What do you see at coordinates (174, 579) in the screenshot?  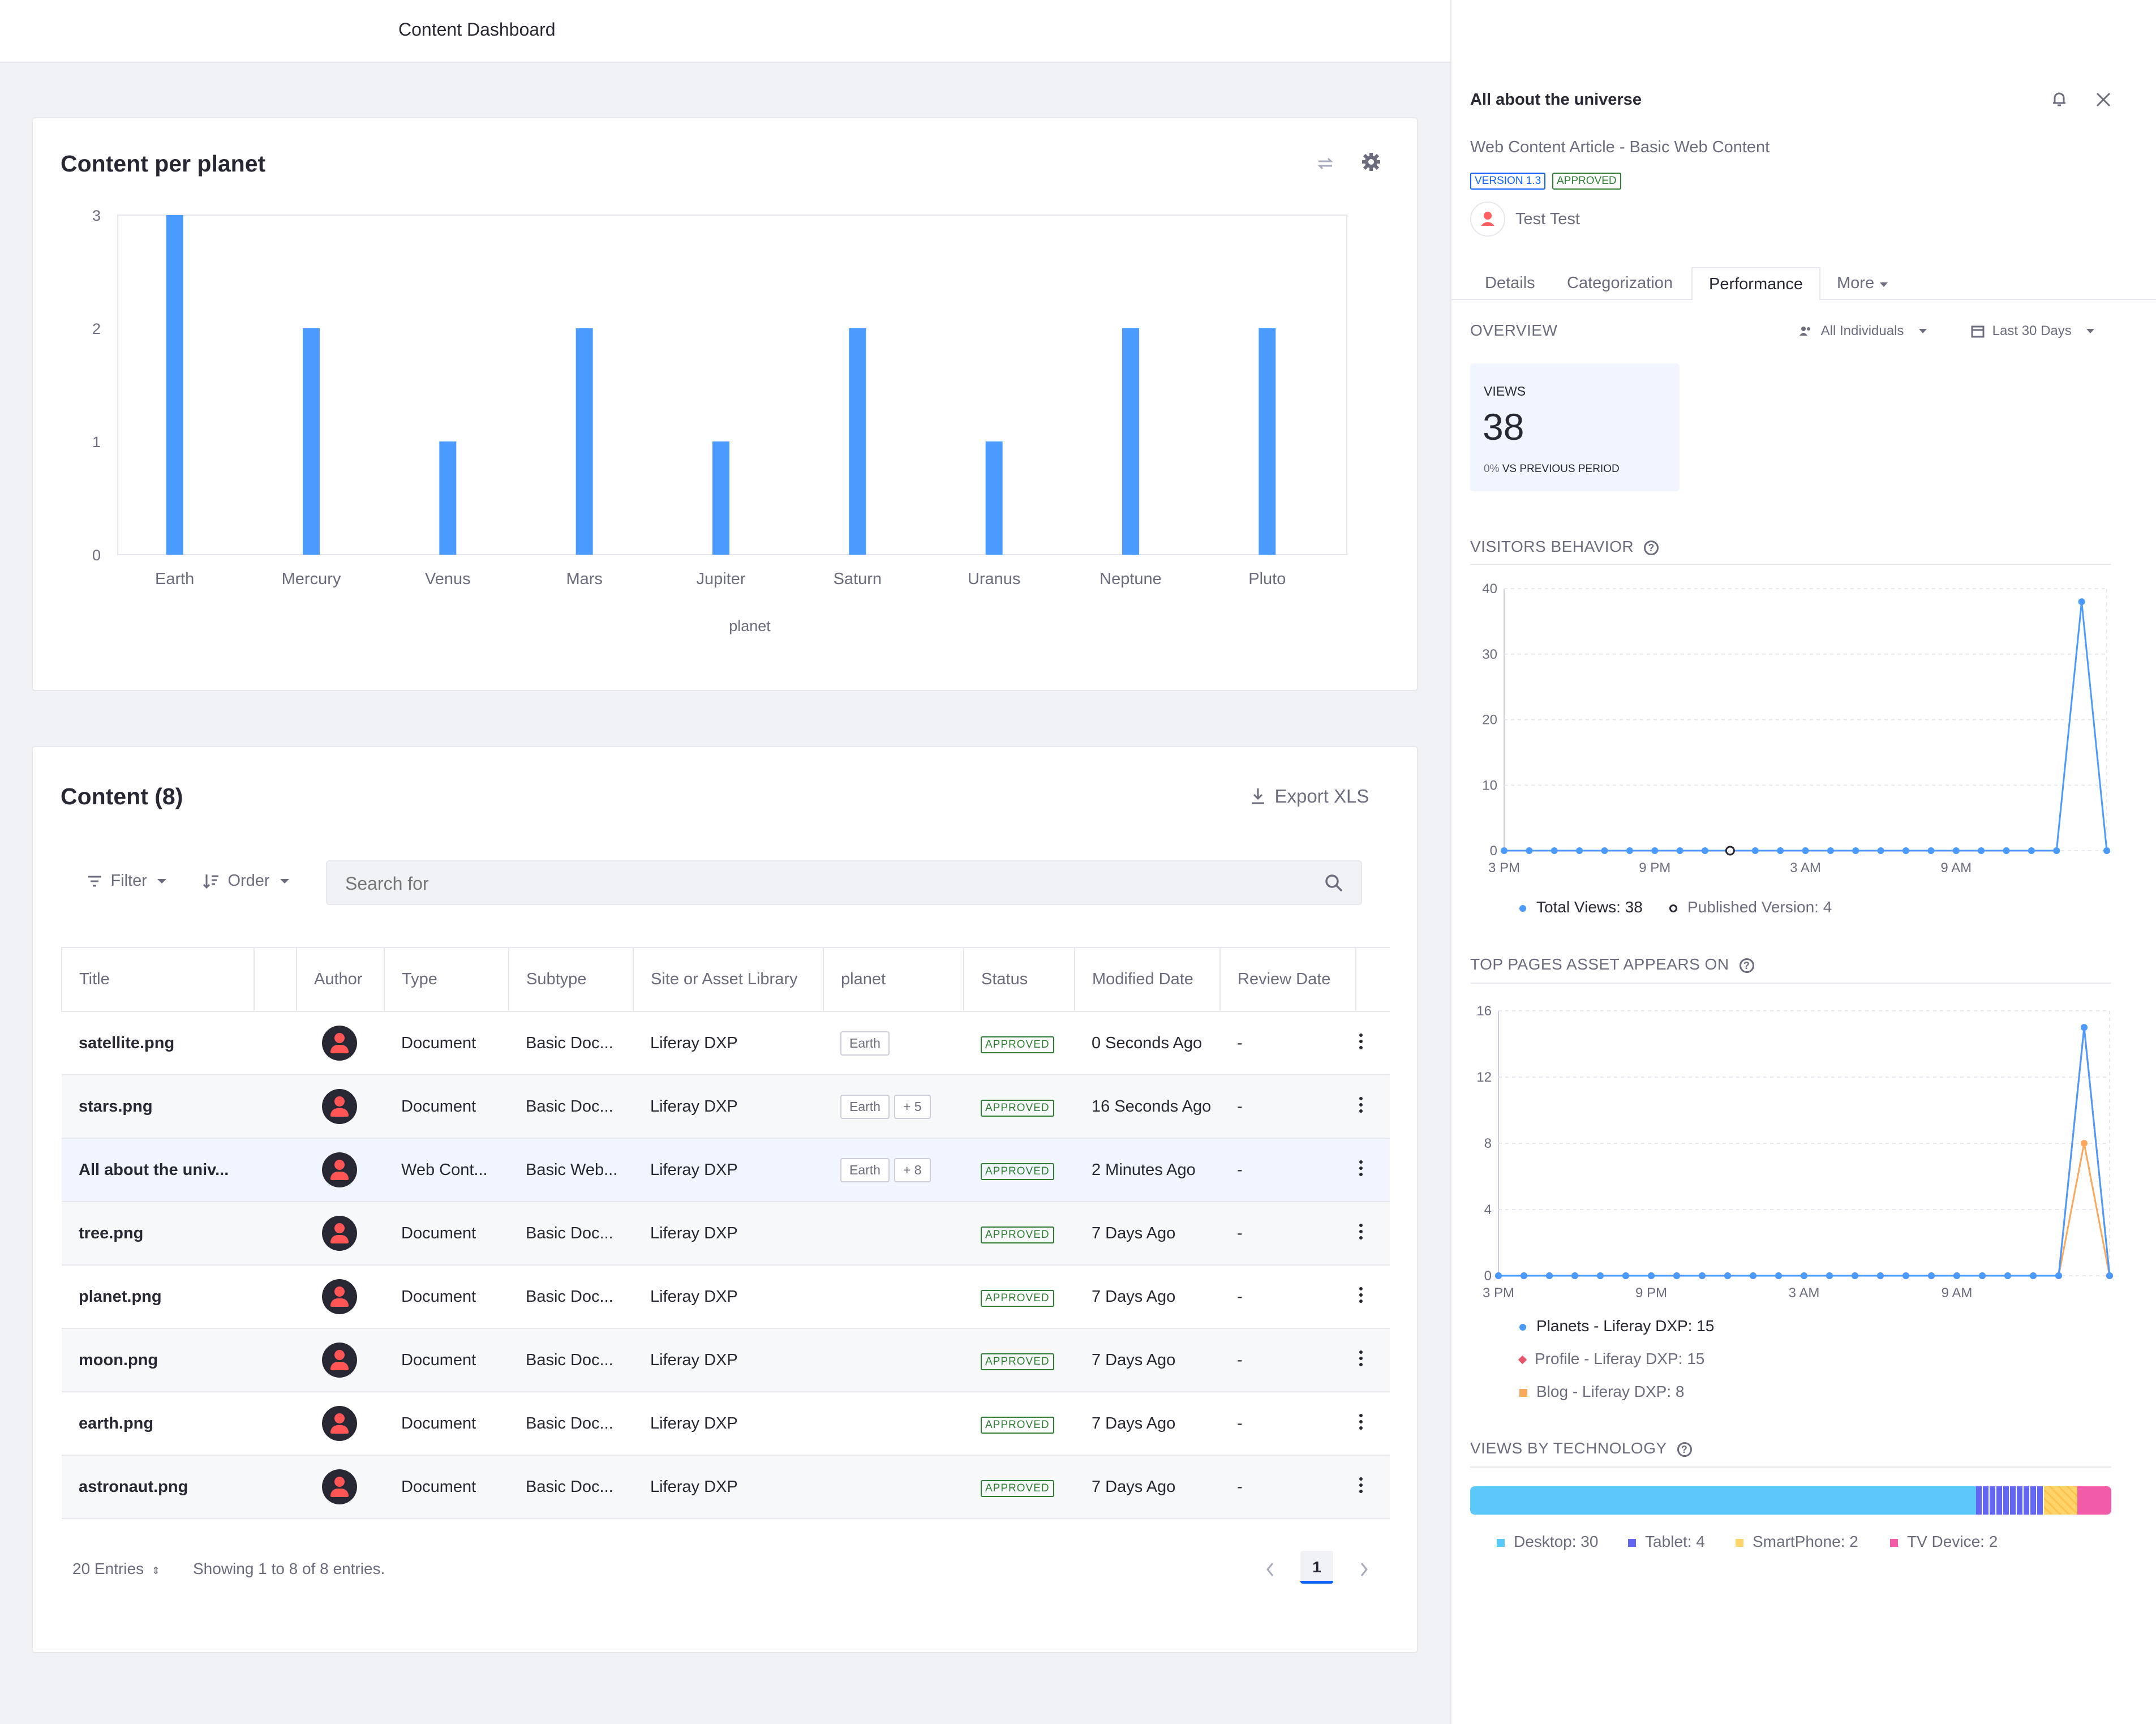 I see `x-tick-label: Earth` at bounding box center [174, 579].